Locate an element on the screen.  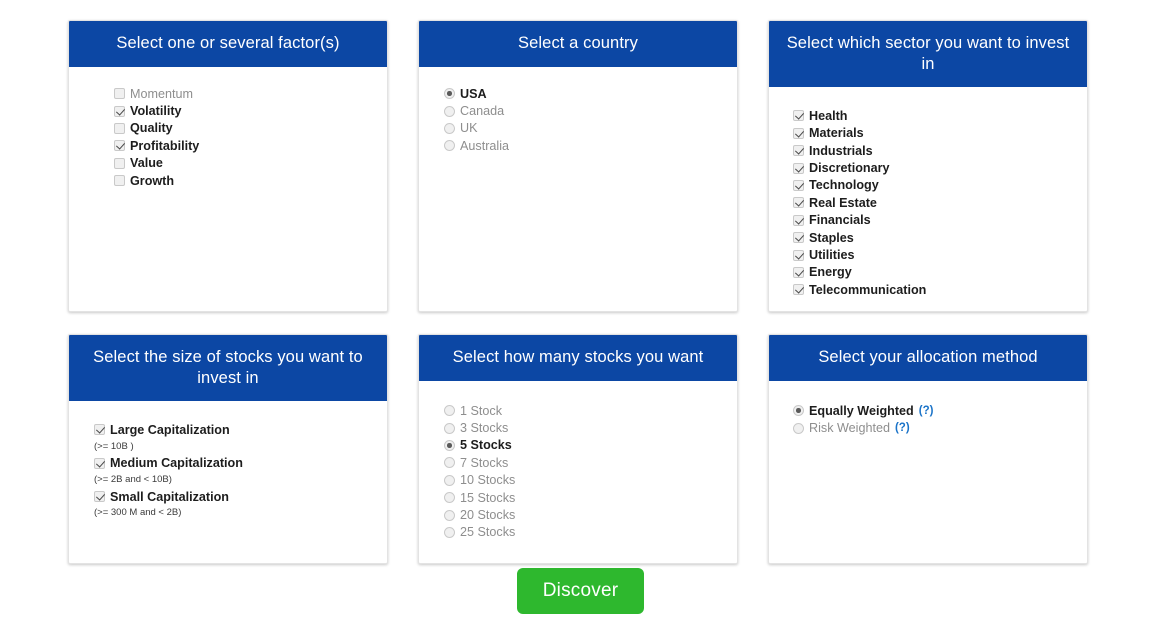
checkbox-option-profitability: Profitability is located at coordinates (250, 145).